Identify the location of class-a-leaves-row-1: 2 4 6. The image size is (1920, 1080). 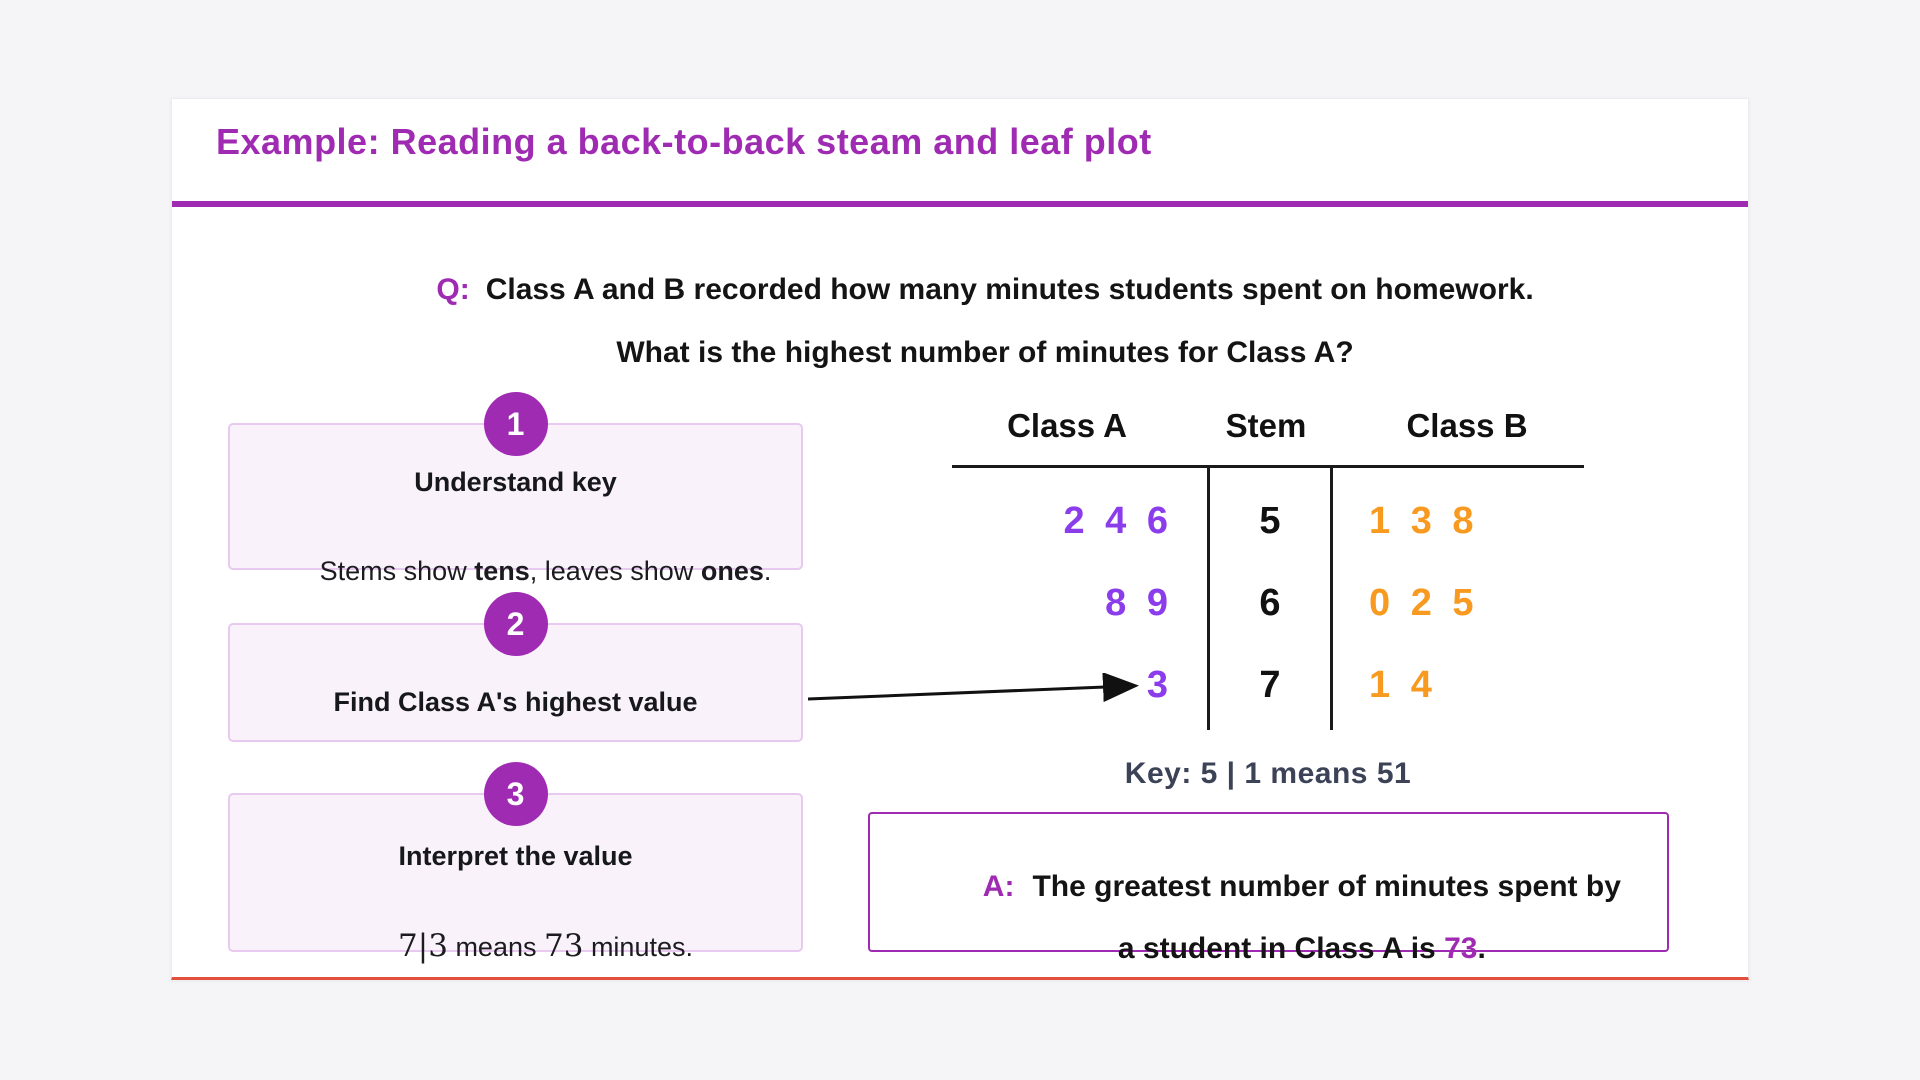
(1118, 521).